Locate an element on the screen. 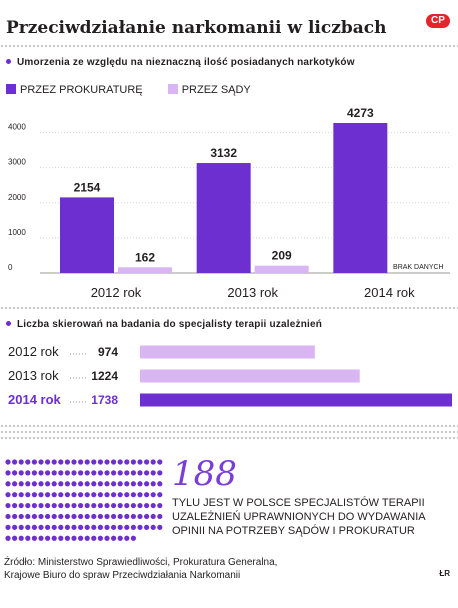 This screenshot has width=458, height=608. bar-prokuratura is located at coordinates (87, 235).